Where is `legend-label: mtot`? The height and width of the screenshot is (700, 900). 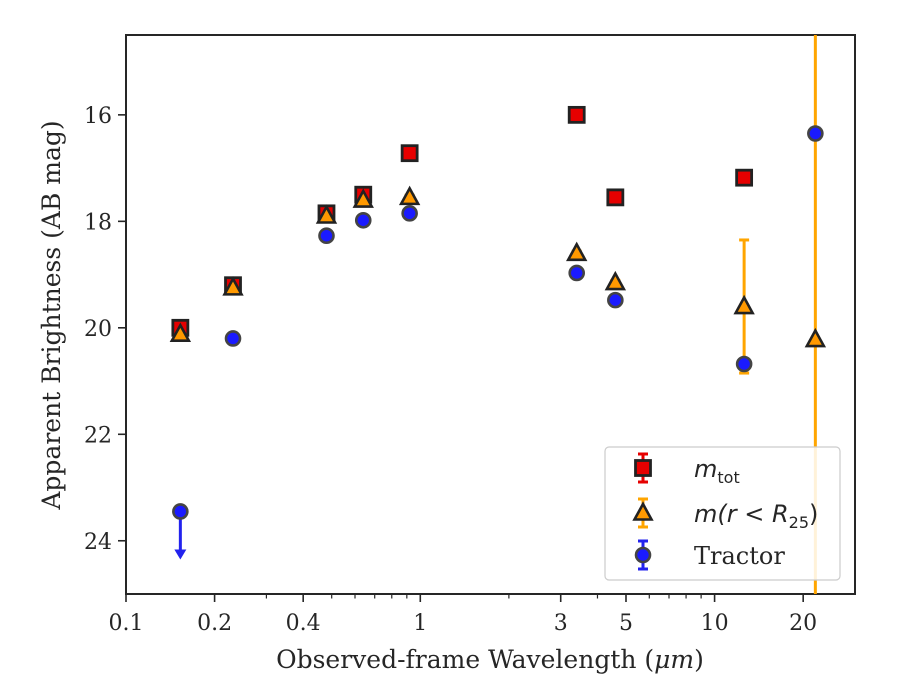
legend-label: mtot is located at coordinates (717, 471).